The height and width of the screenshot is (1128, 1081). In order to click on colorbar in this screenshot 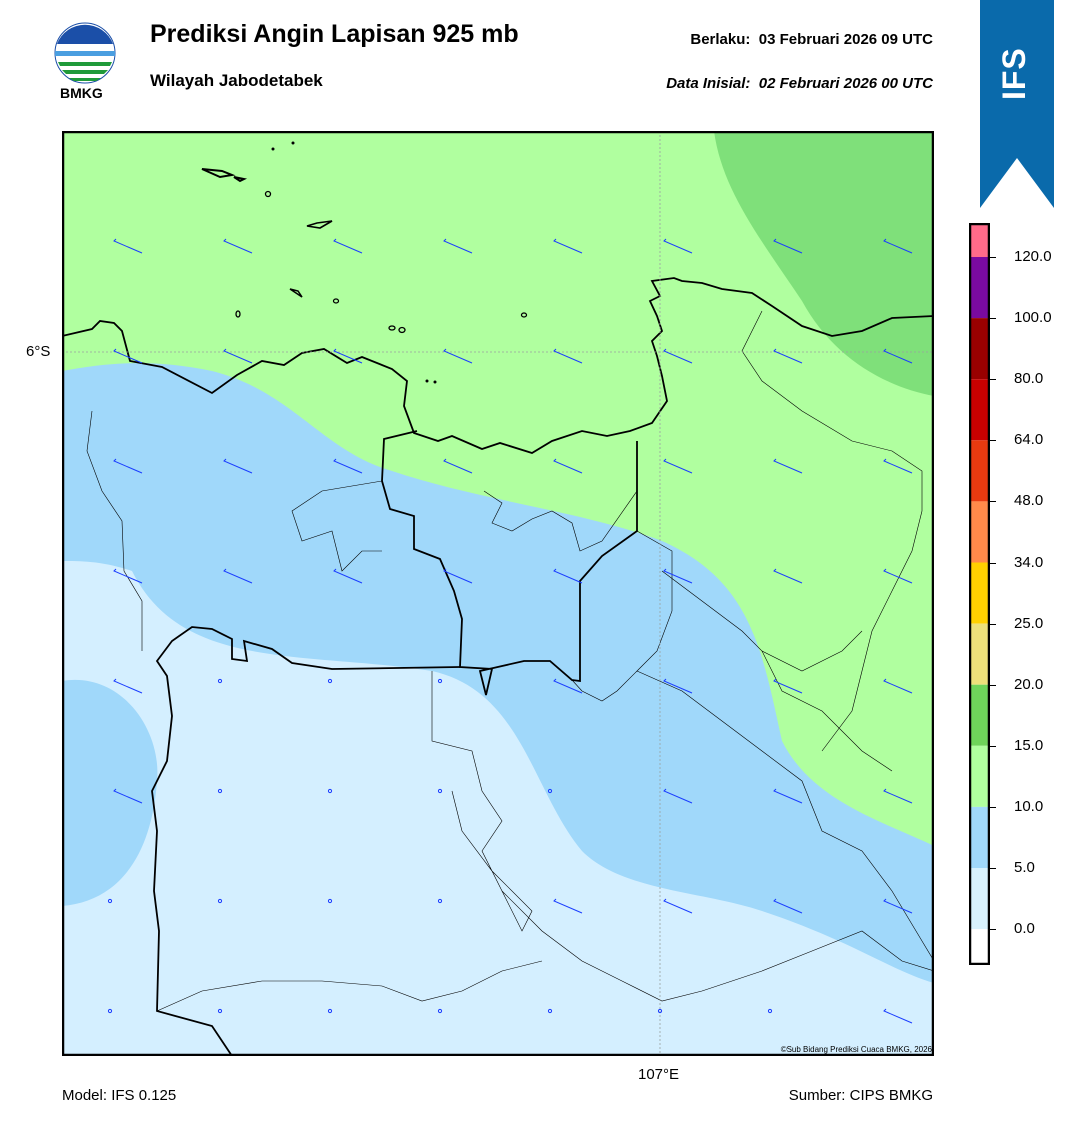, I will do `click(979, 606)`.